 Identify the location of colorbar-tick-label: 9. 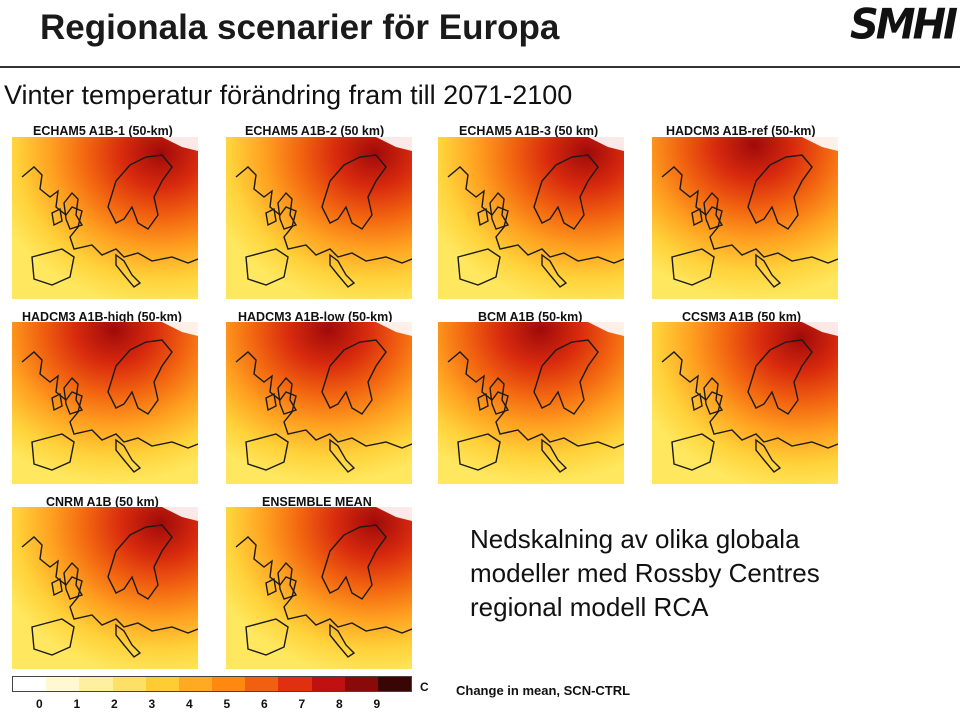
(377, 704).